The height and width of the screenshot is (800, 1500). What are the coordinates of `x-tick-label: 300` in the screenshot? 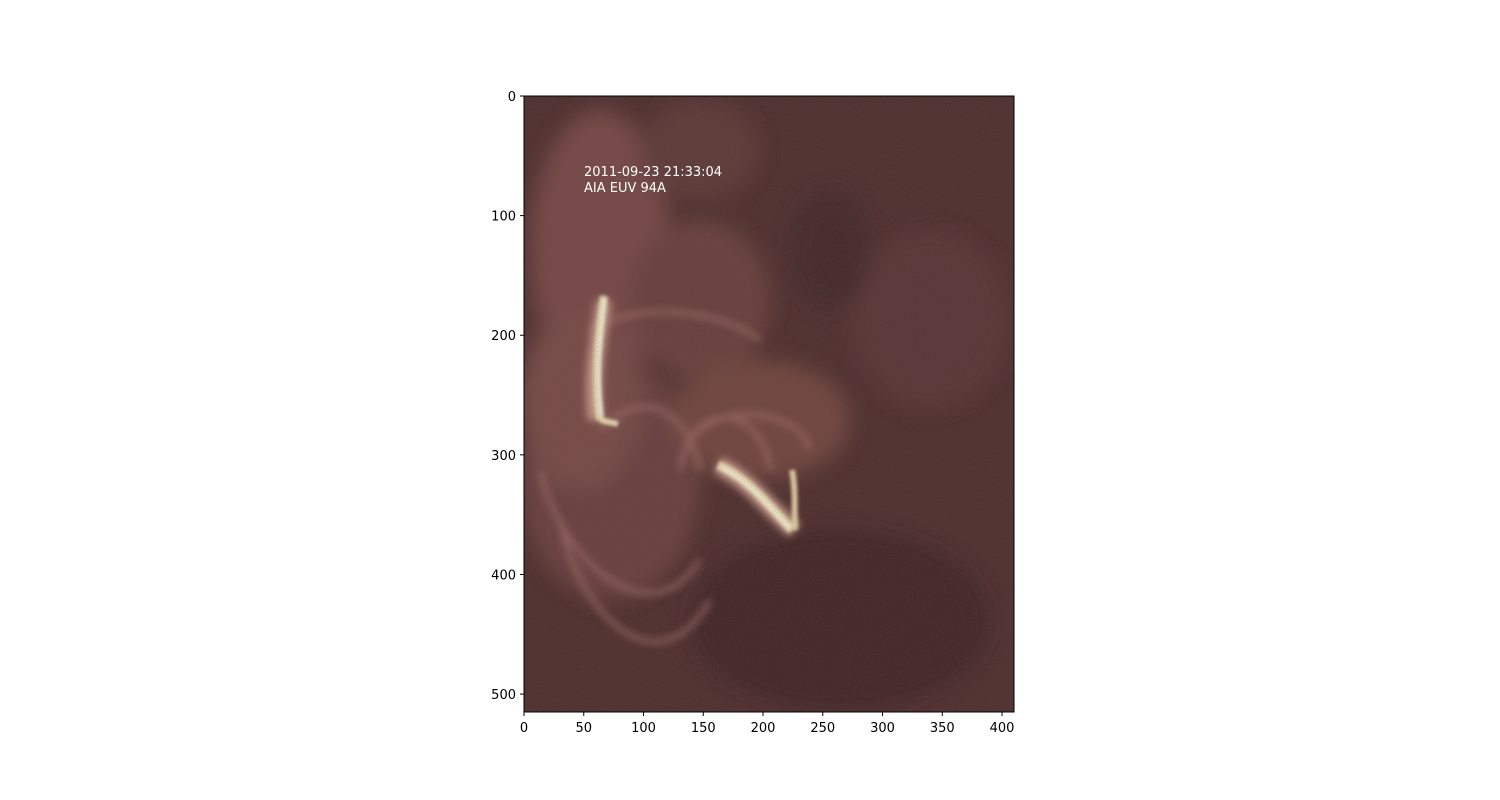 It's located at (882, 728).